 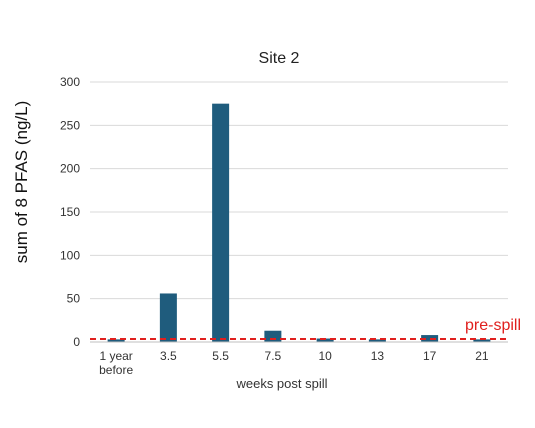 What do you see at coordinates (482, 356) in the screenshot?
I see `x-tick-label: 21` at bounding box center [482, 356].